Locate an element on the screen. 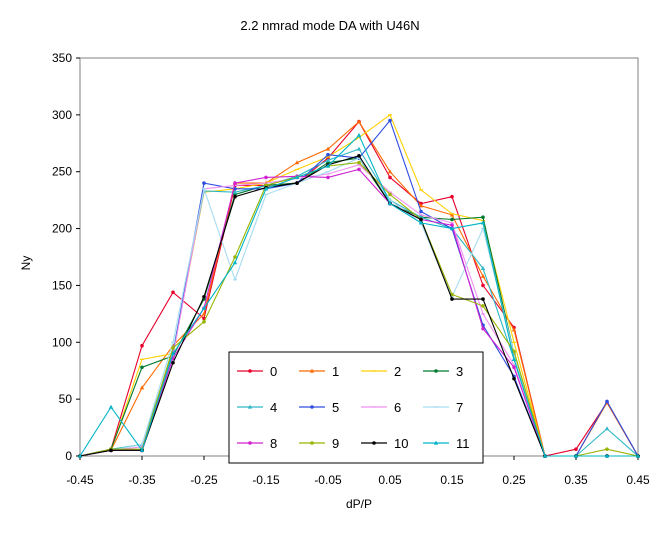 The height and width of the screenshot is (536, 660). y-tick-label: 250 is located at coordinates (62, 172).